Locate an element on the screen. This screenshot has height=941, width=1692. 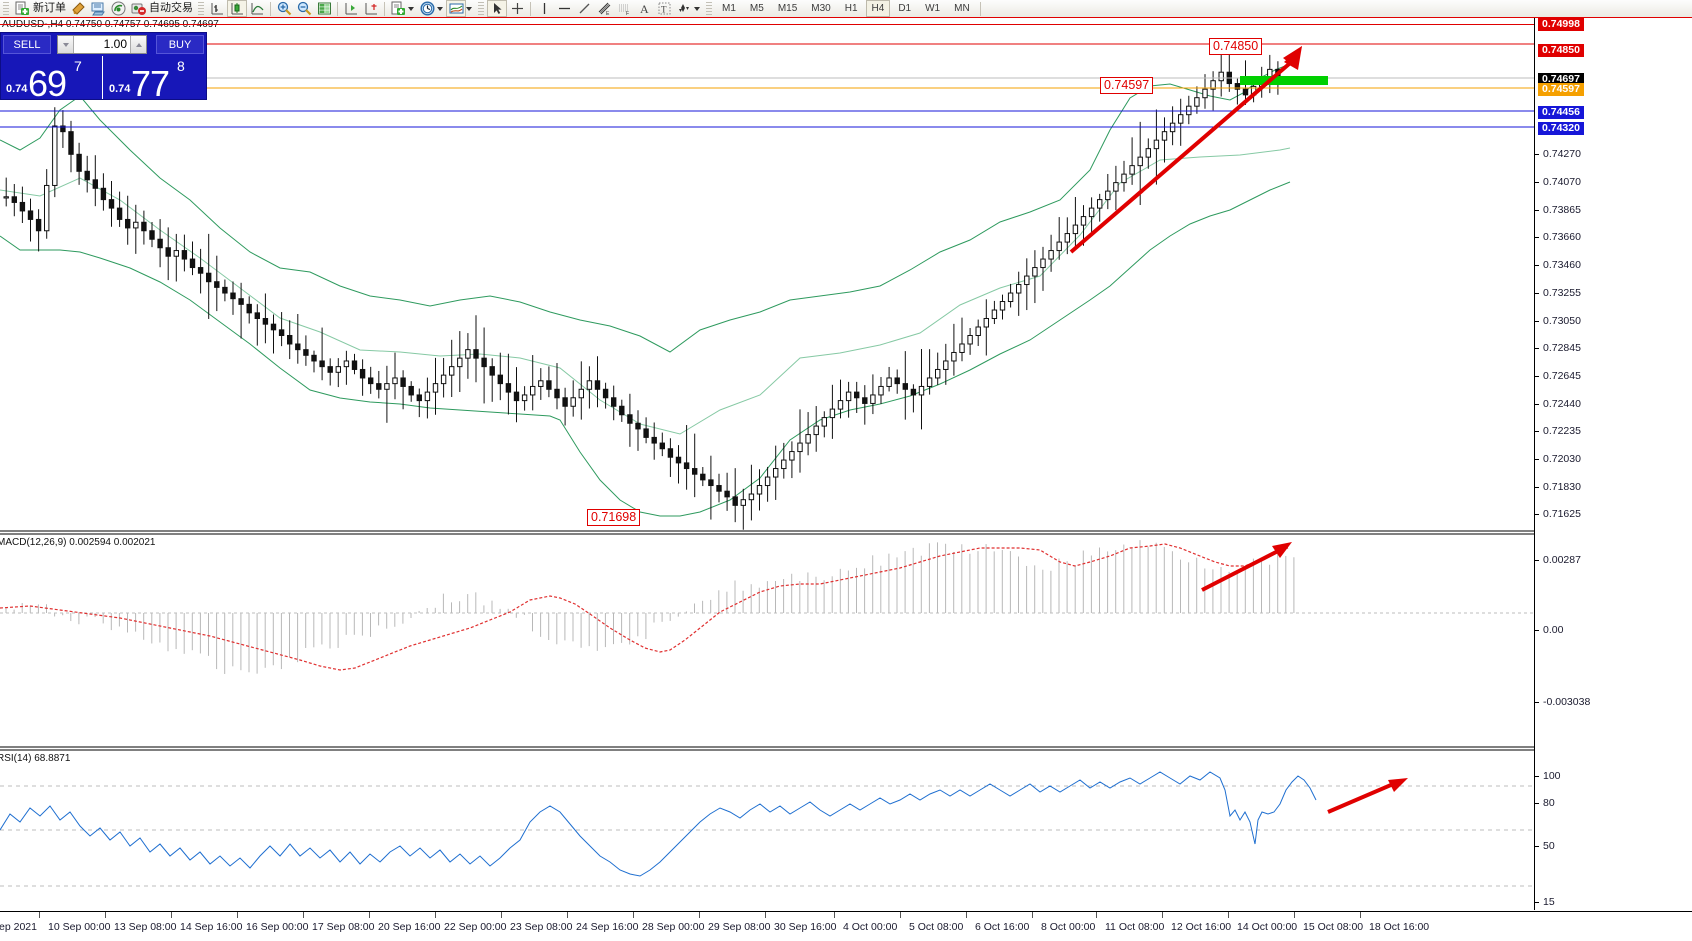
volume-stepper: 1.00 is located at coordinates (102, 44).